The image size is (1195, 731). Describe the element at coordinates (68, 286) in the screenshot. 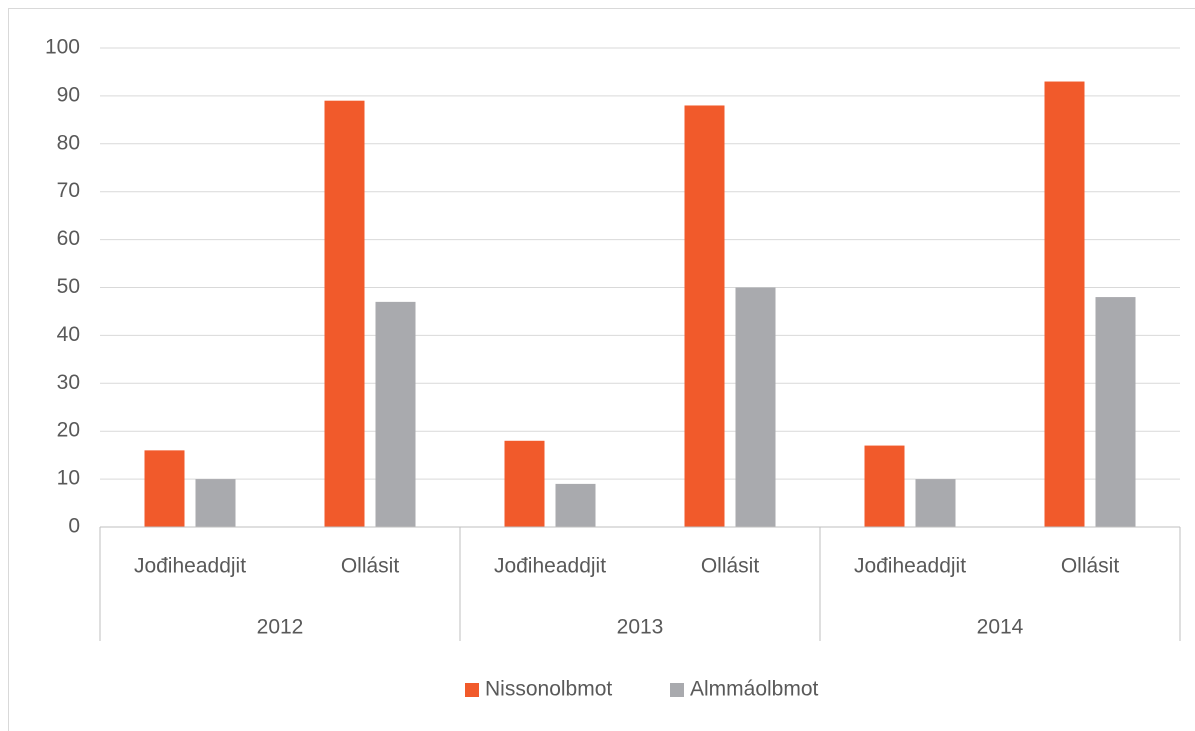

I see `y-tick-label: 50` at that location.